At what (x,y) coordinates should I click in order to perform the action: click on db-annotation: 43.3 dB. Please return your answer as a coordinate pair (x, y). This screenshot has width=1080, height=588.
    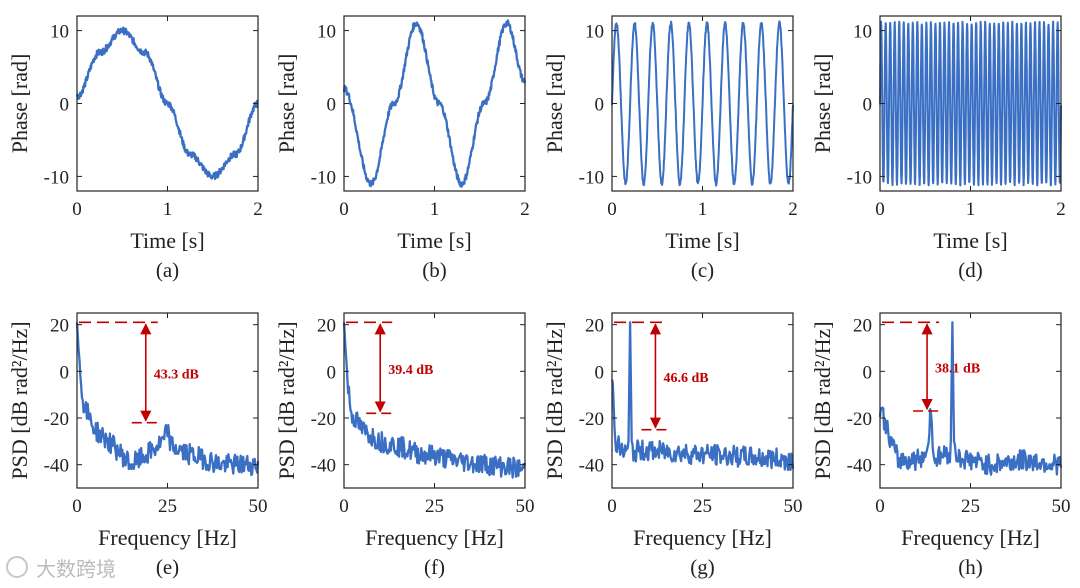
    Looking at the image, I should click on (139, 372).